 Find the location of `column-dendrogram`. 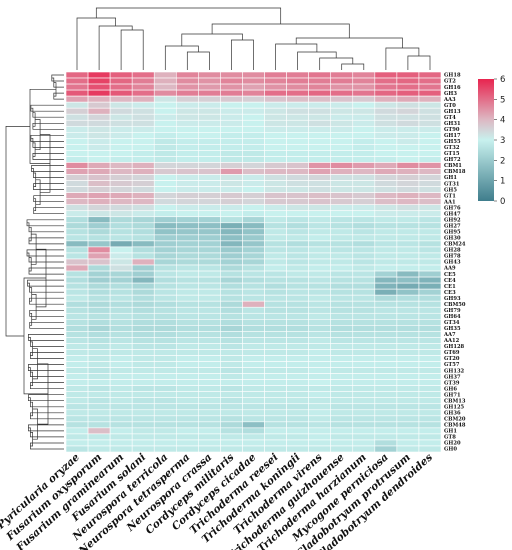

column-dendrogram is located at coordinates (253, 38).